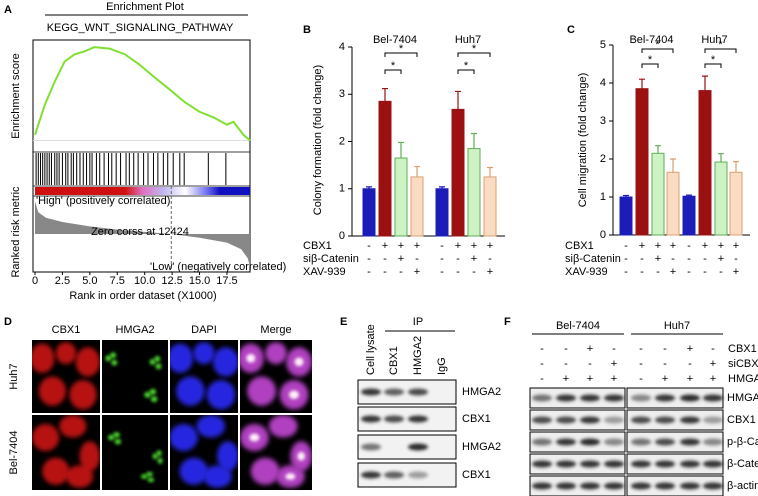  Describe the element at coordinates (145, 7) in the screenshot. I see `plot-title: Enrichment Plot` at that location.